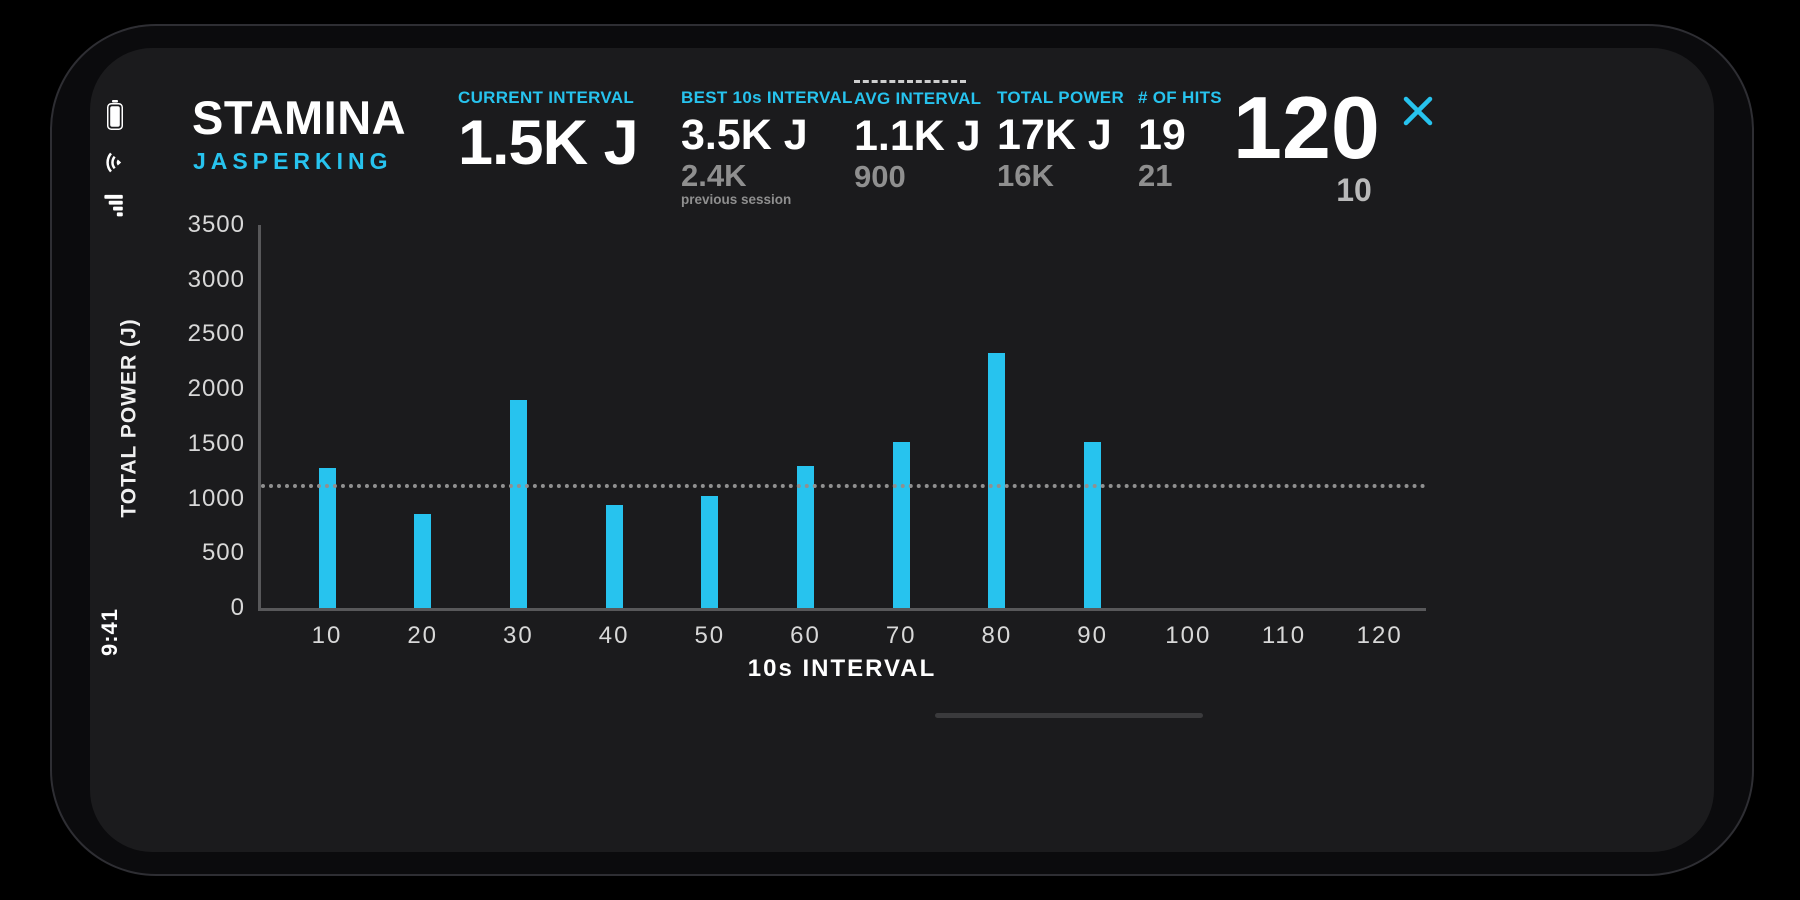 Image resolution: width=1800 pixels, height=900 pixels. I want to click on page-title: STAMINA, so click(299, 117).